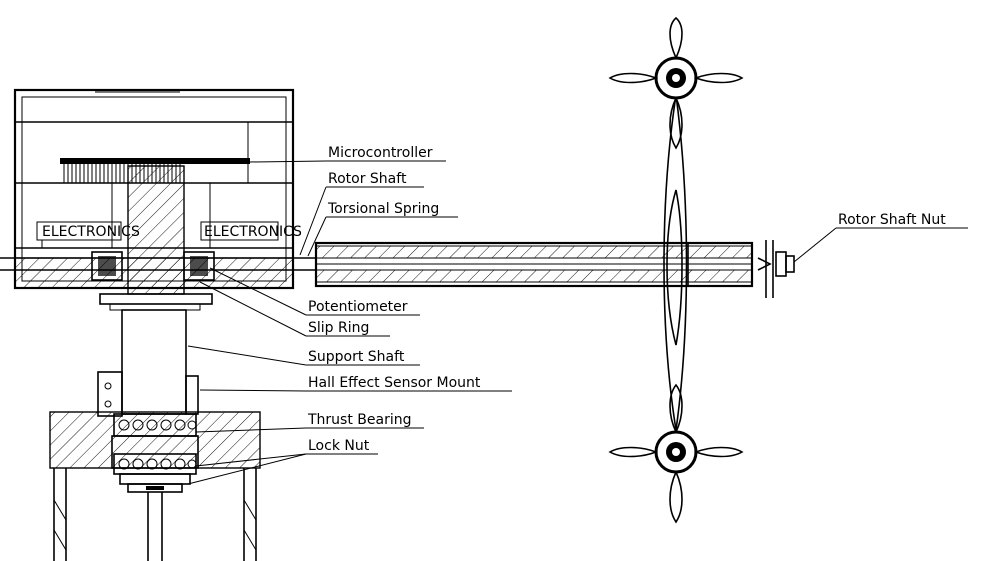  What do you see at coordinates (359, 420) in the screenshot?
I see `thrust-bearing-label: Thrust Bearing` at bounding box center [359, 420].